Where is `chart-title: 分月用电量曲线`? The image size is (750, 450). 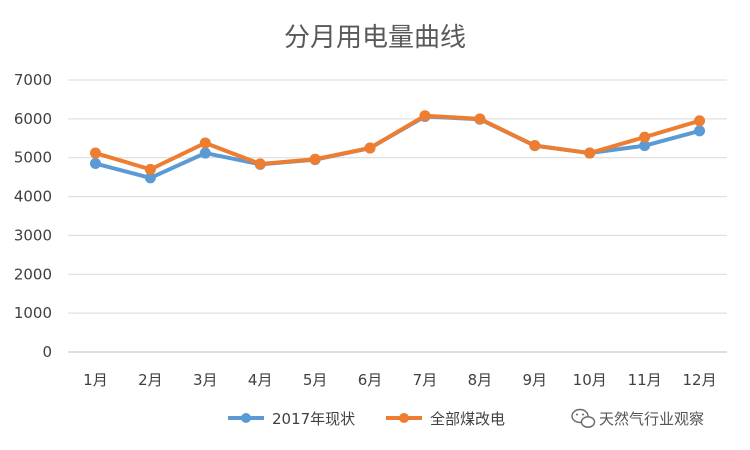 chart-title: 分月用电量曲线 is located at coordinates (375, 38).